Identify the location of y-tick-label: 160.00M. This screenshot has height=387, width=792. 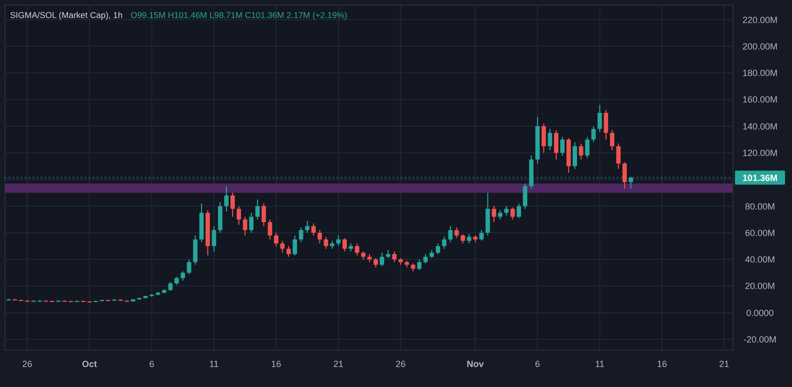
(760, 99).